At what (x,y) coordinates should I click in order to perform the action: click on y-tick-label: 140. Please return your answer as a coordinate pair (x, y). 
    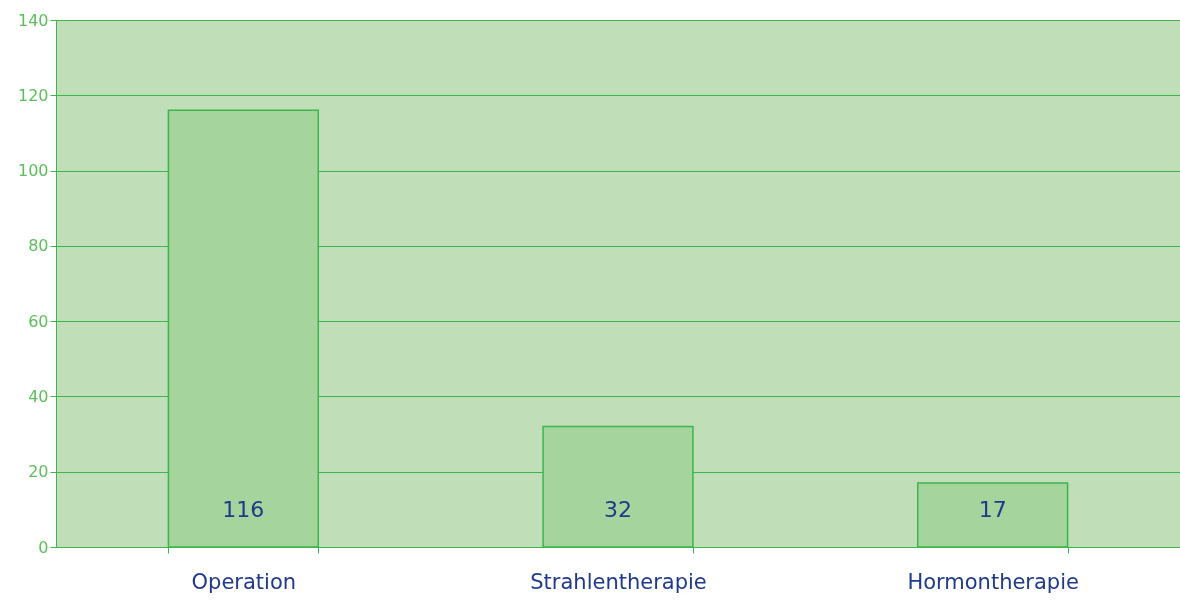
    Looking at the image, I should click on (33, 20).